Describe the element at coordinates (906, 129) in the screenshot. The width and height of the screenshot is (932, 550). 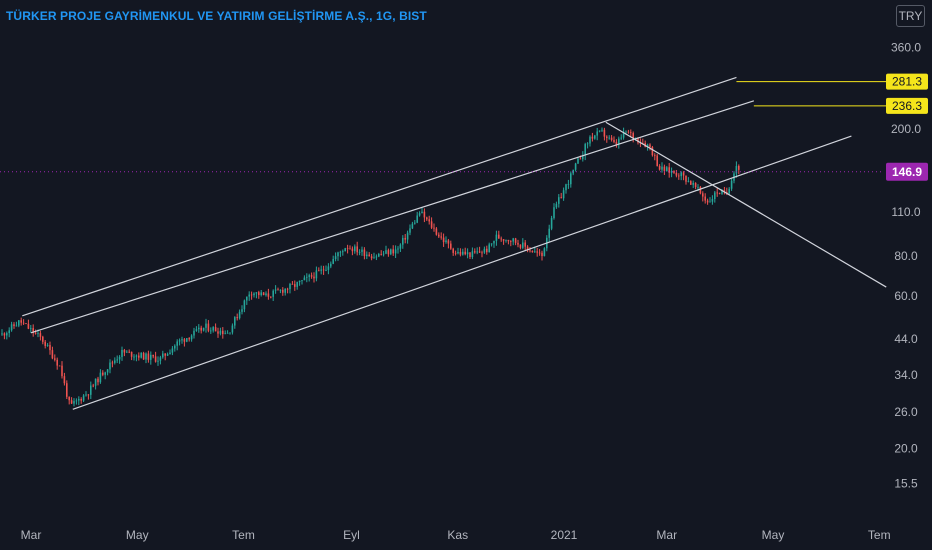
I see `y-tick-label: 200.0` at that location.